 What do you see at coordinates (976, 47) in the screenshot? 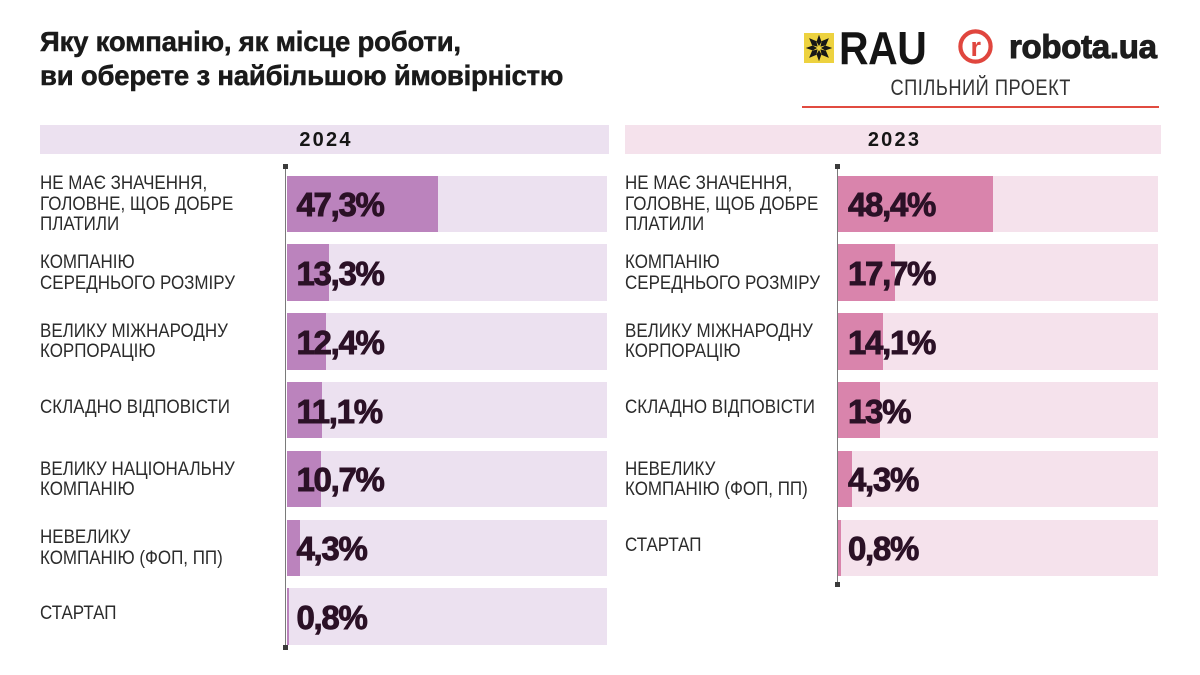
I see `svg-text: r` at bounding box center [976, 47].